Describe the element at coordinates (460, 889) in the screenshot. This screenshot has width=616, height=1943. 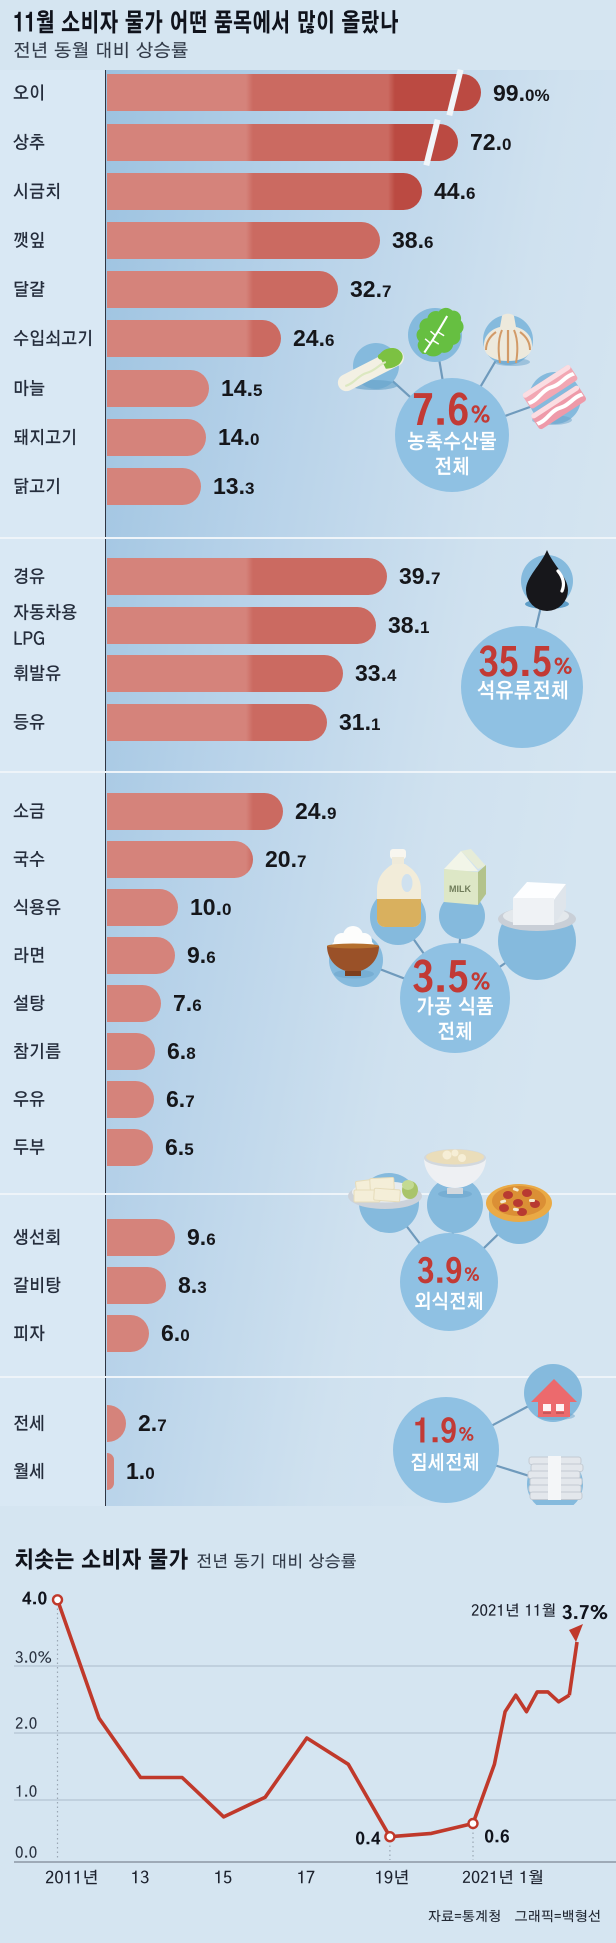
I see `svg-text: MILK` at that location.